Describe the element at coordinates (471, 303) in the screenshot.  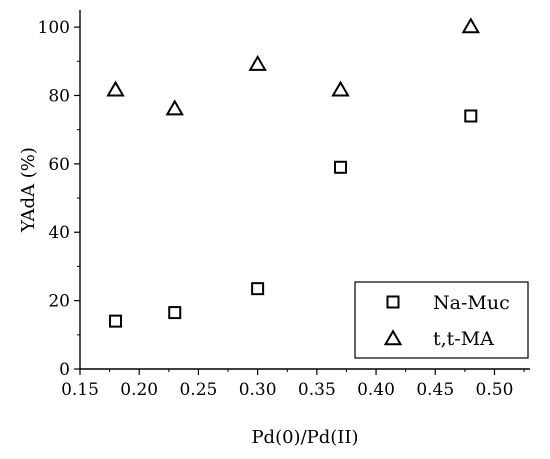
I see `legend-label: Na-Muc` at that location.